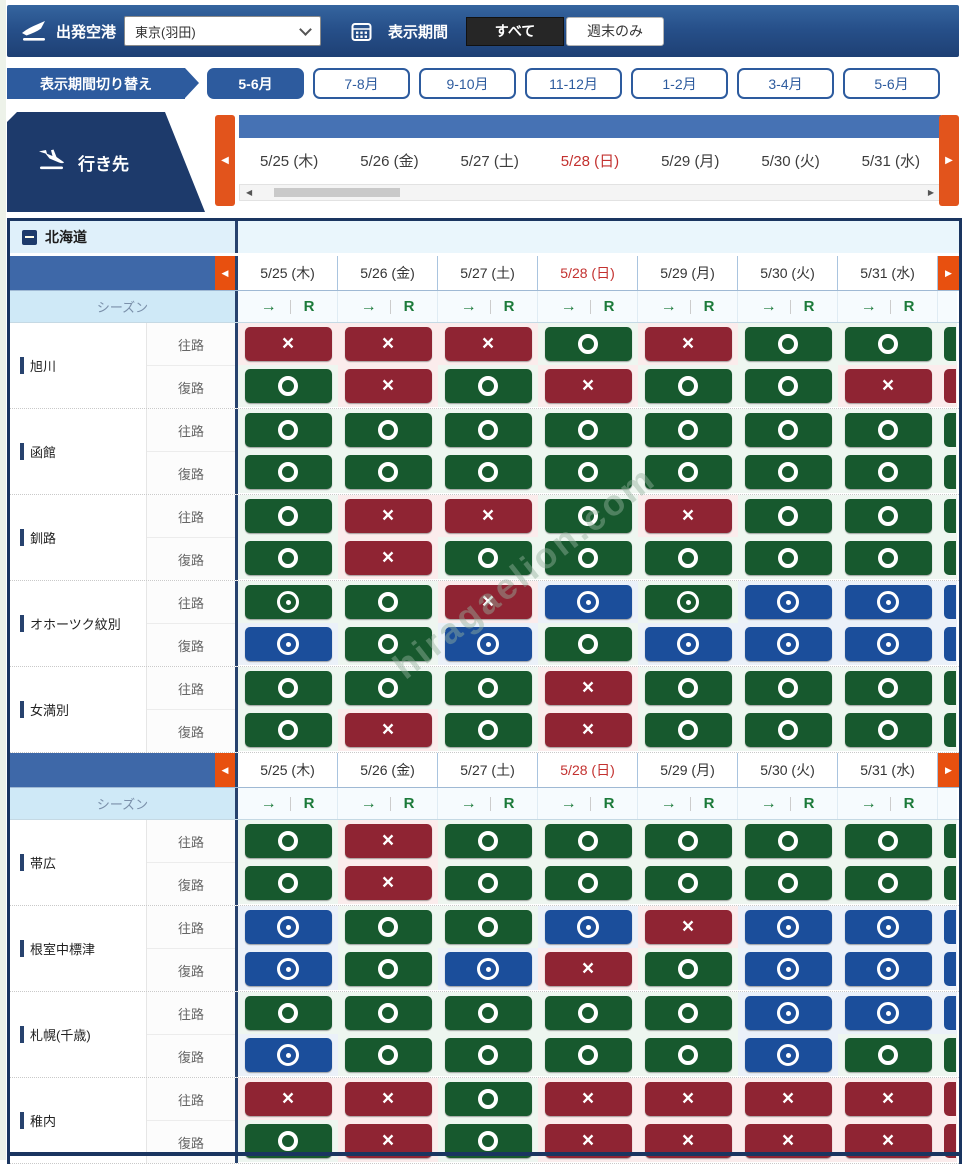 This screenshot has width=967, height=1164. Describe the element at coordinates (337, 192) in the screenshot. I see `scrollbar-thumb` at that location.